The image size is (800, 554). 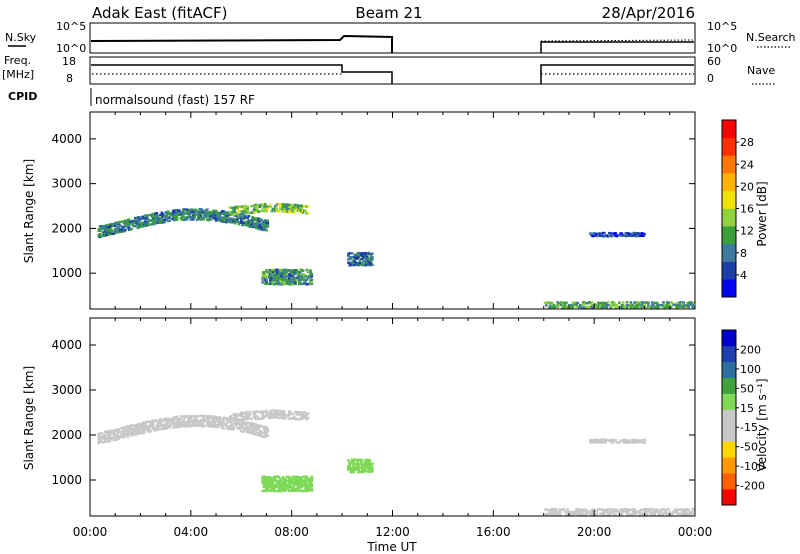 What do you see at coordinates (242, 74) in the screenshot?
I see `freq-trace` at bounding box center [242, 74].